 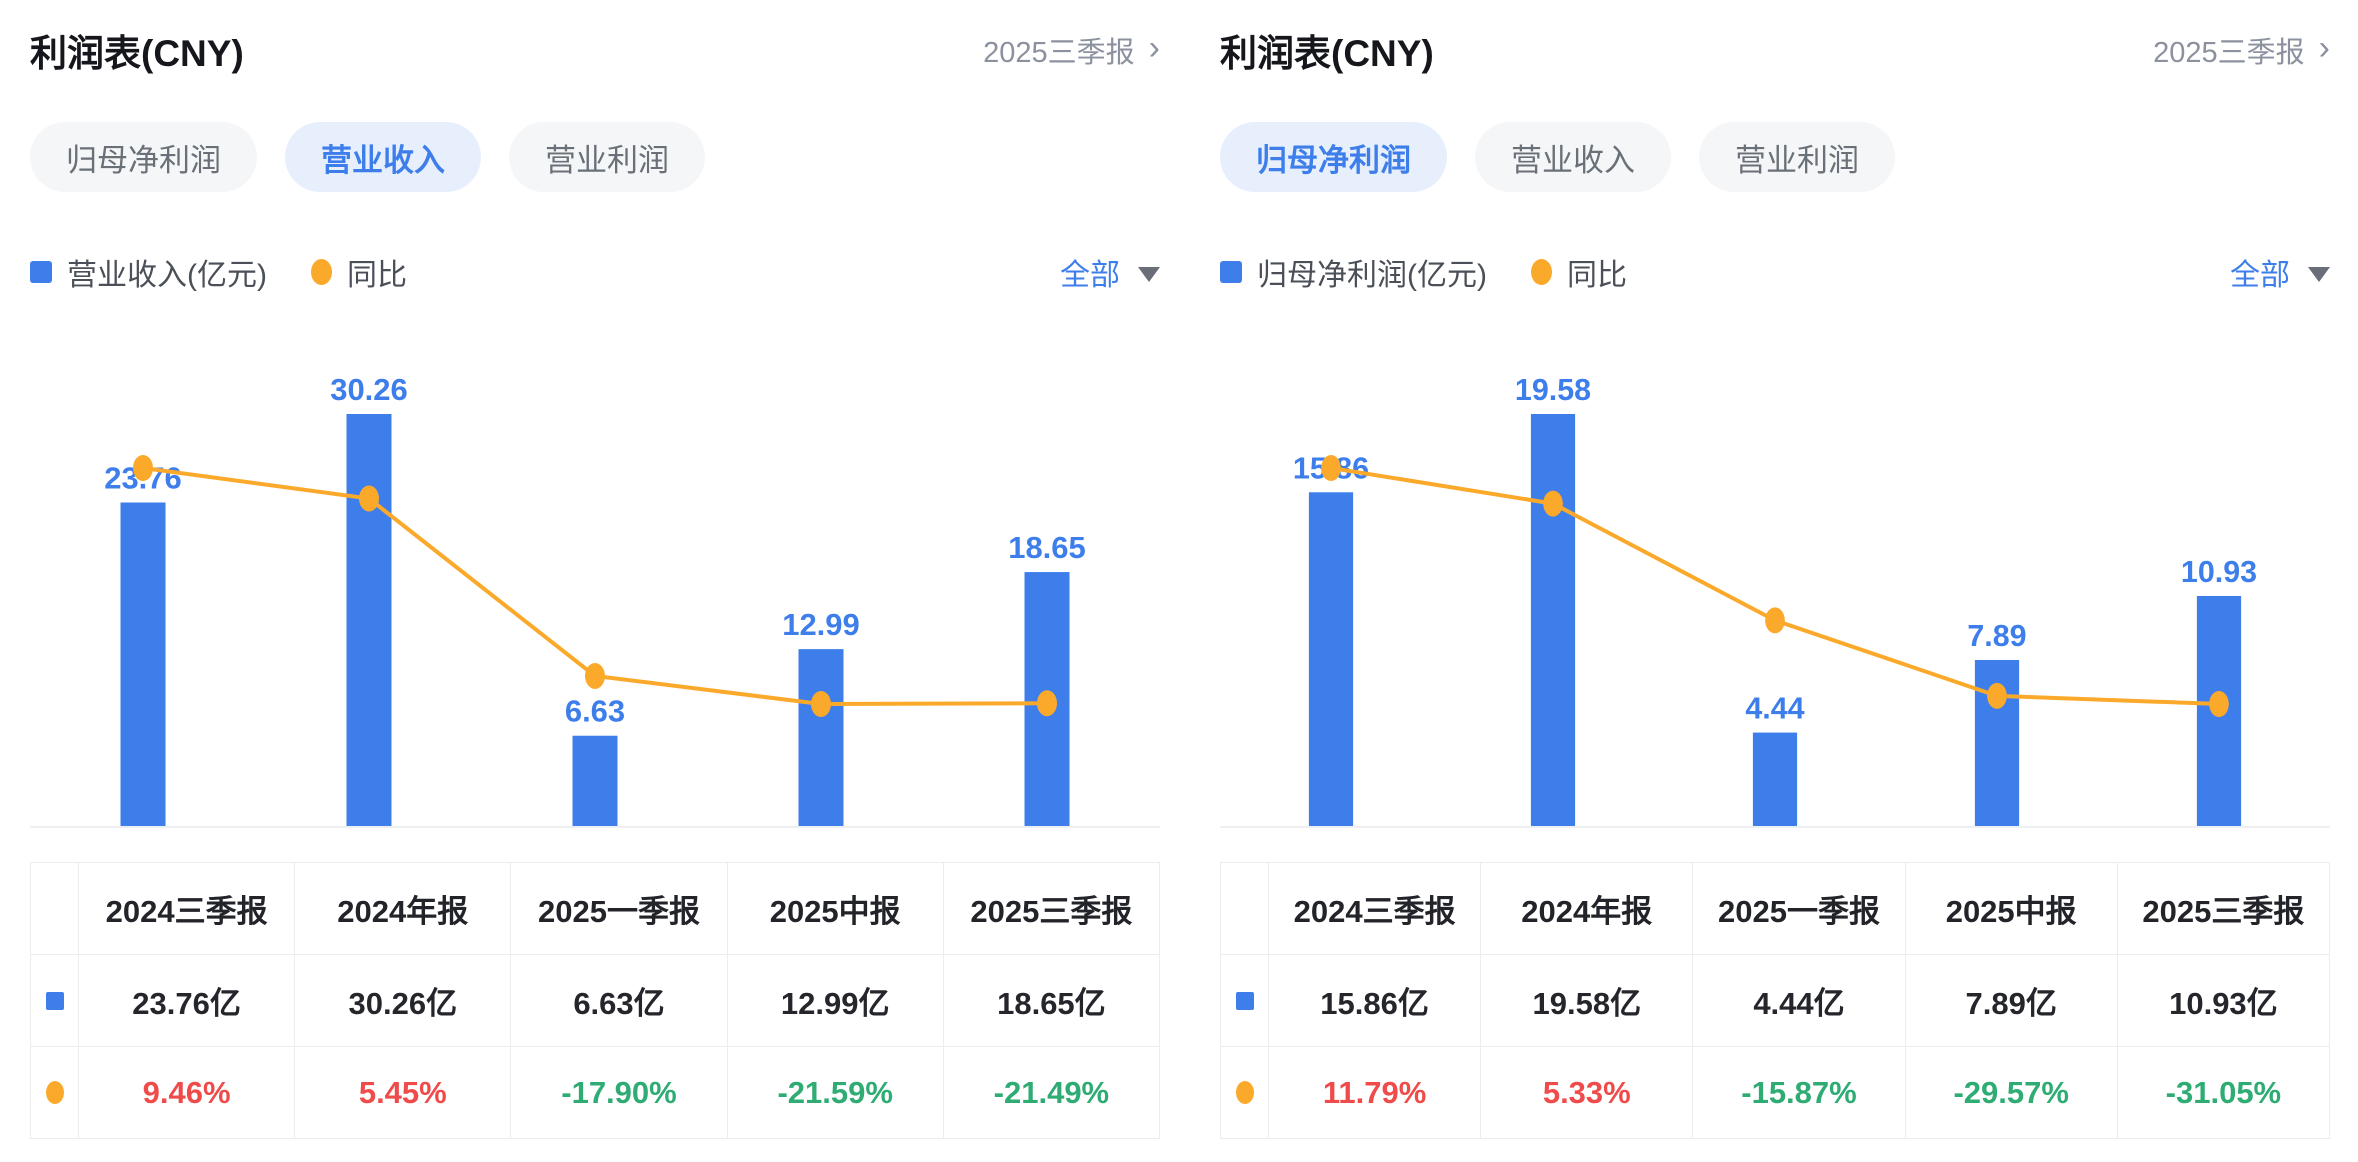 What do you see at coordinates (1047, 547) in the screenshot?
I see `bar-value-label: 18.65` at bounding box center [1047, 547].